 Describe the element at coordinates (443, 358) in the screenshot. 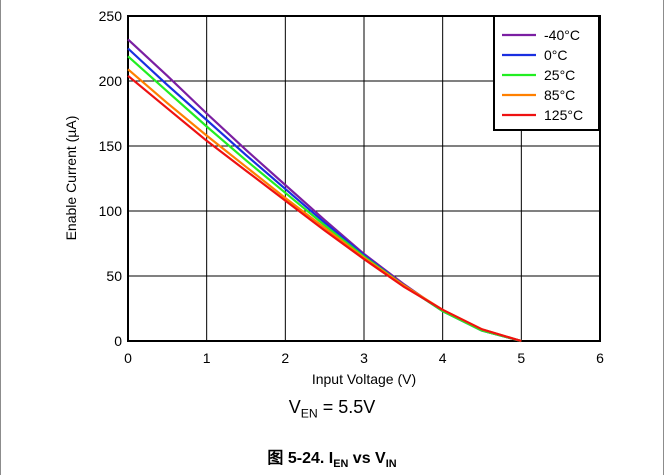

I see `x-tick-label: 4` at that location.